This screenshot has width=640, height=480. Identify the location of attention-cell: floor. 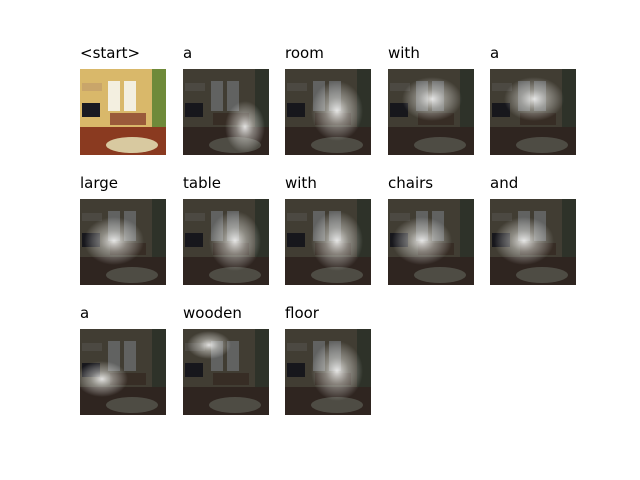
(328, 359).